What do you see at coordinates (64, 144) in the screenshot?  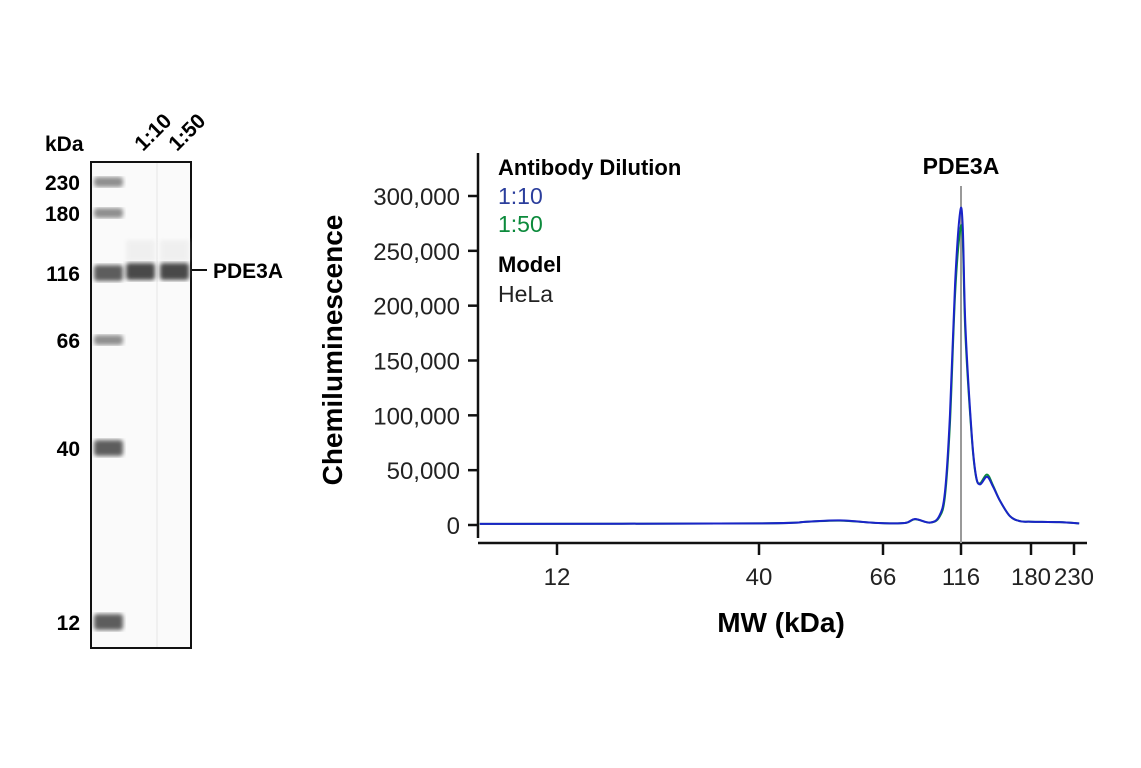 I see `kda-unit-label: kDa` at bounding box center [64, 144].